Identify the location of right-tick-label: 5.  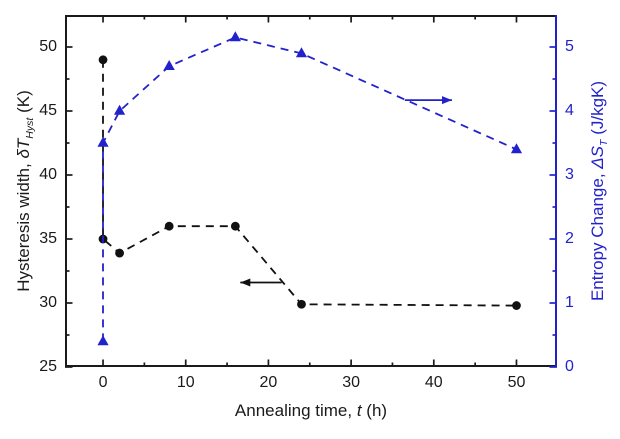
(569, 46).